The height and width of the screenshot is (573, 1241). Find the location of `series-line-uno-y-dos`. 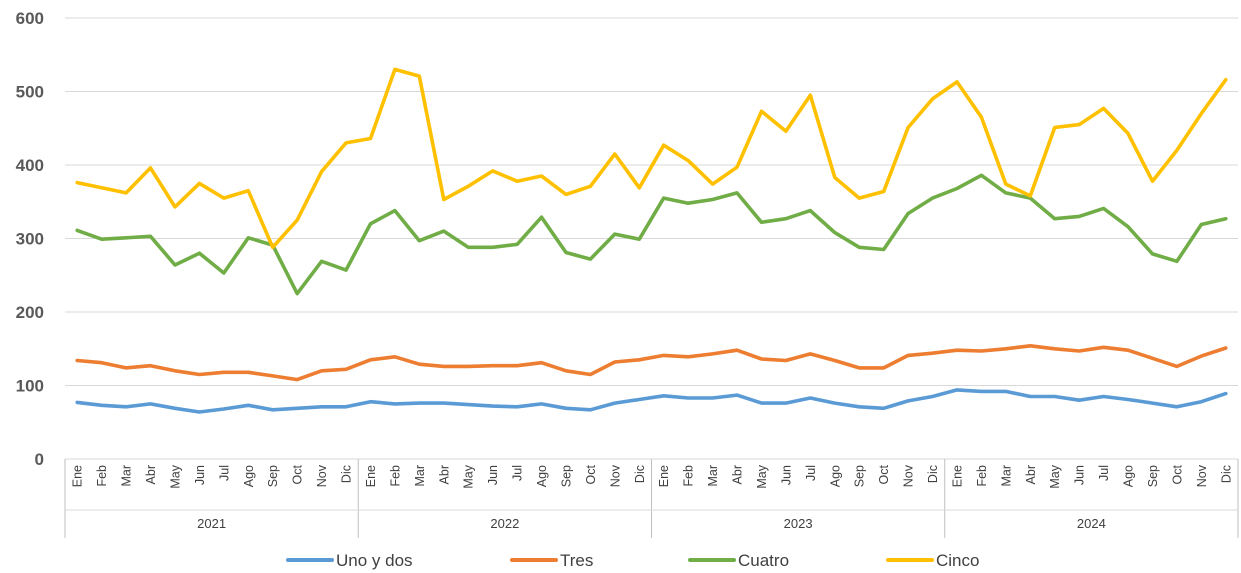

series-line-uno-y-dos is located at coordinates (651, 401).